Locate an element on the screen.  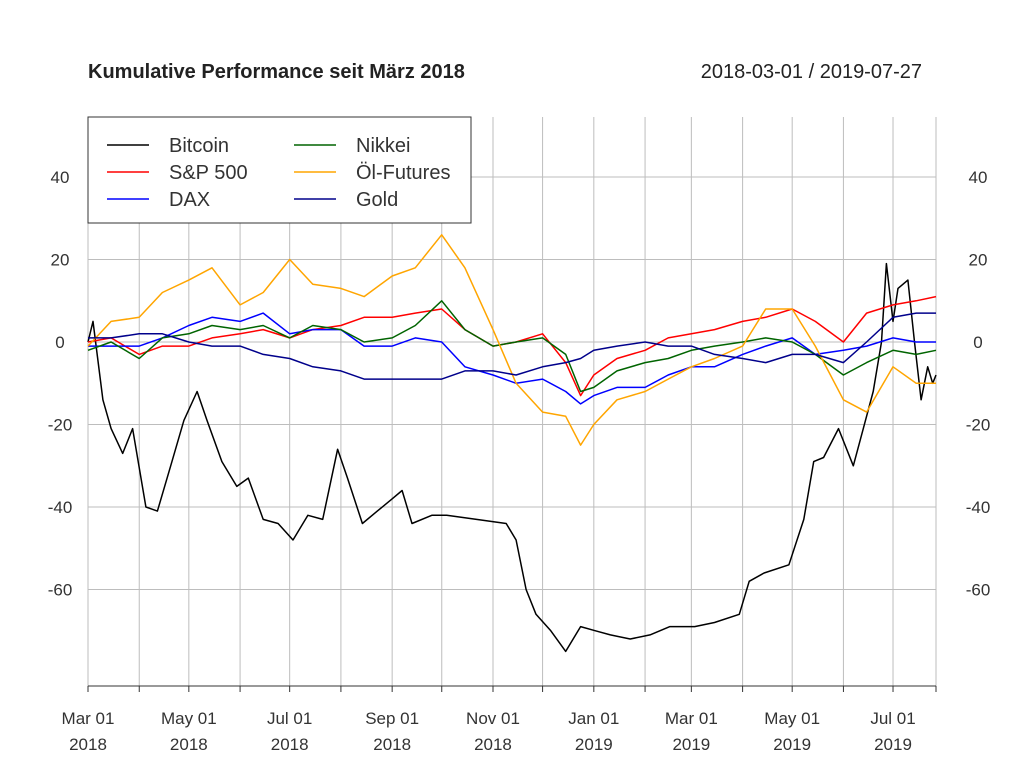
chart-title: Kumulative Performance seit März 2018 is located at coordinates (276, 72).